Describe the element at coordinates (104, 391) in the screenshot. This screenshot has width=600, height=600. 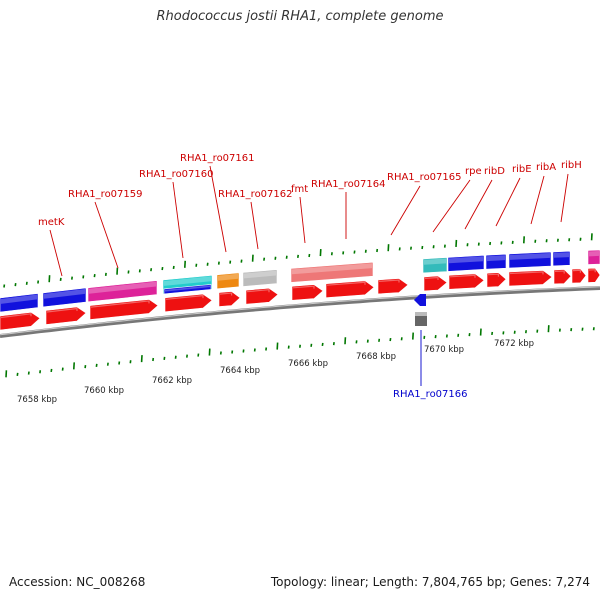
I see `scale-label-7660: 7660 kbp` at that location.